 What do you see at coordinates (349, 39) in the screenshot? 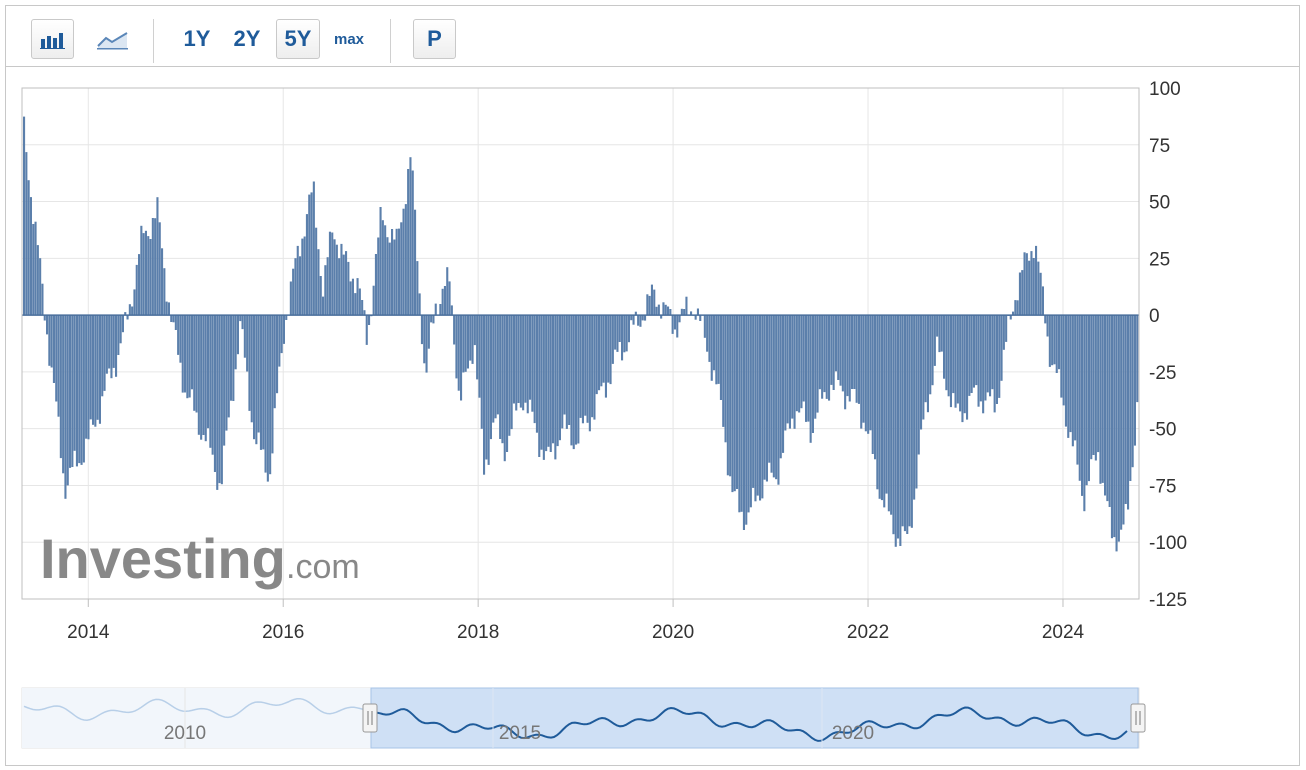
I see `range-max-button: max` at bounding box center [349, 39].